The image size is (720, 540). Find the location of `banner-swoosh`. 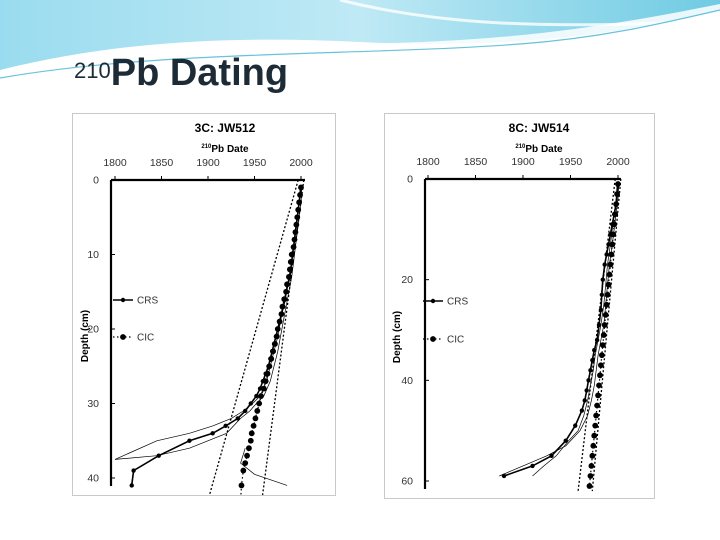

banner-swoosh is located at coordinates (529, 13).